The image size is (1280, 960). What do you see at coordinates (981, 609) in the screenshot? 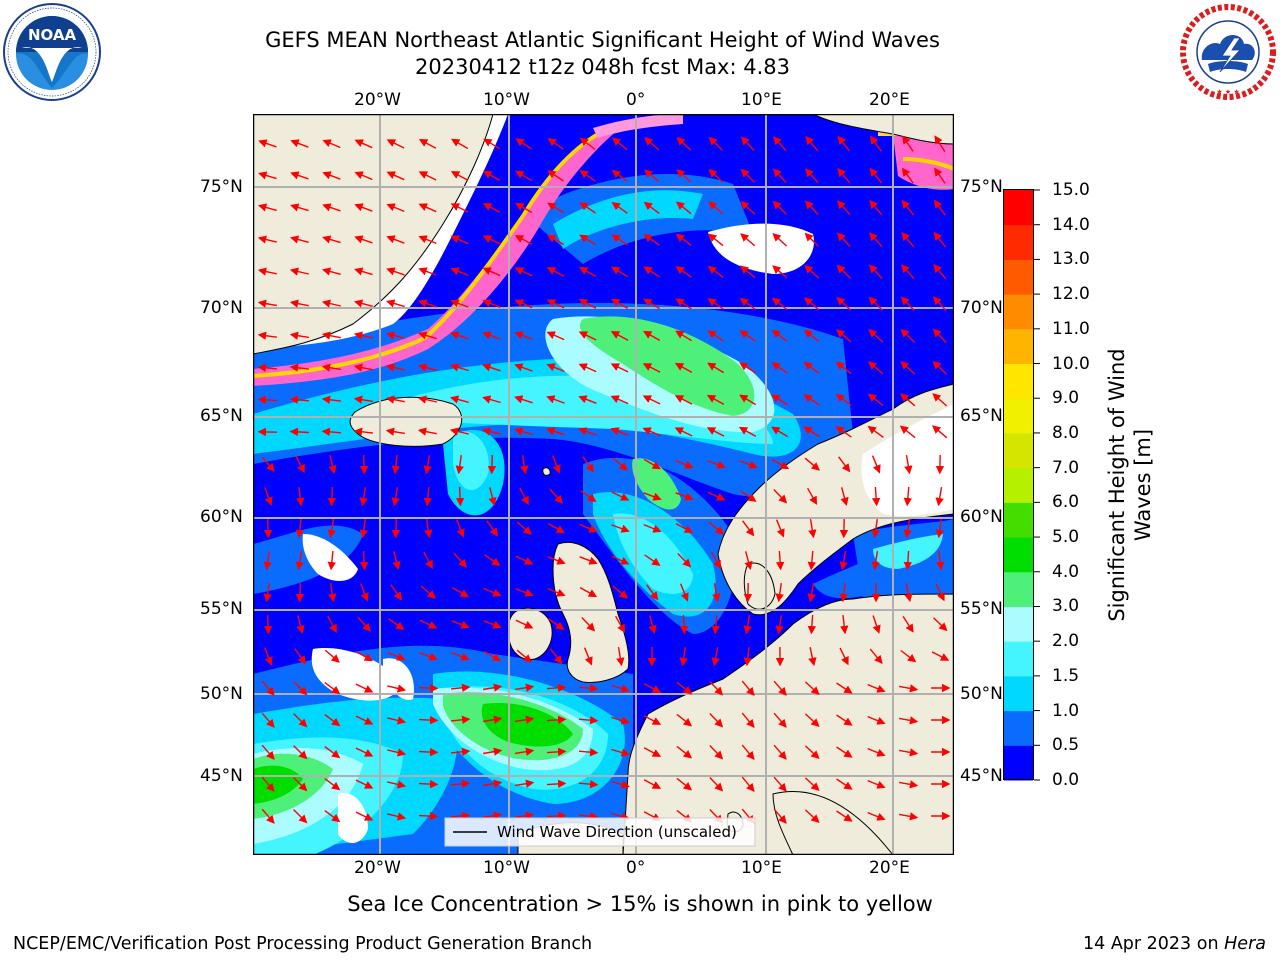
I see `lat-tick-right: 55°N` at bounding box center [981, 609].